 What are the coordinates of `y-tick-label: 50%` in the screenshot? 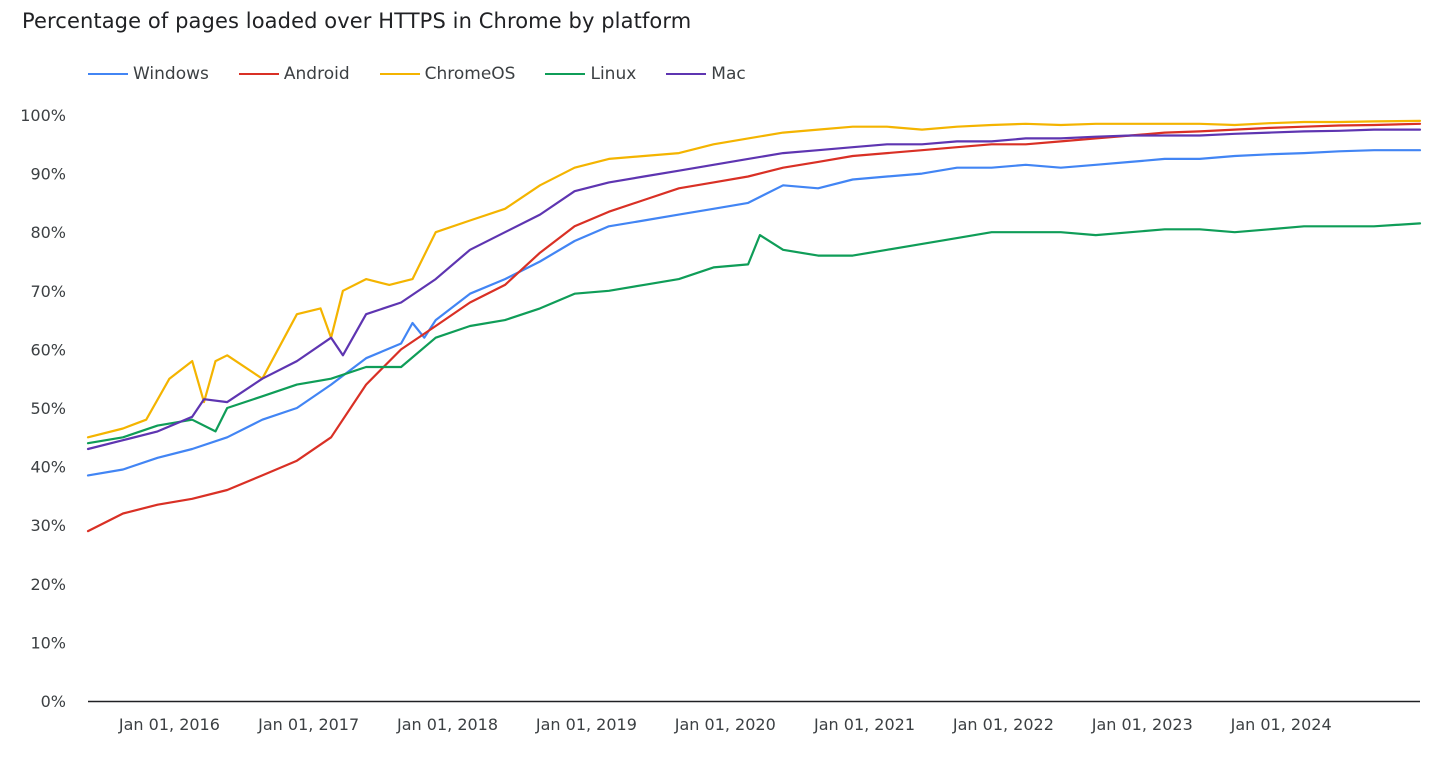 It's located at (48, 408).